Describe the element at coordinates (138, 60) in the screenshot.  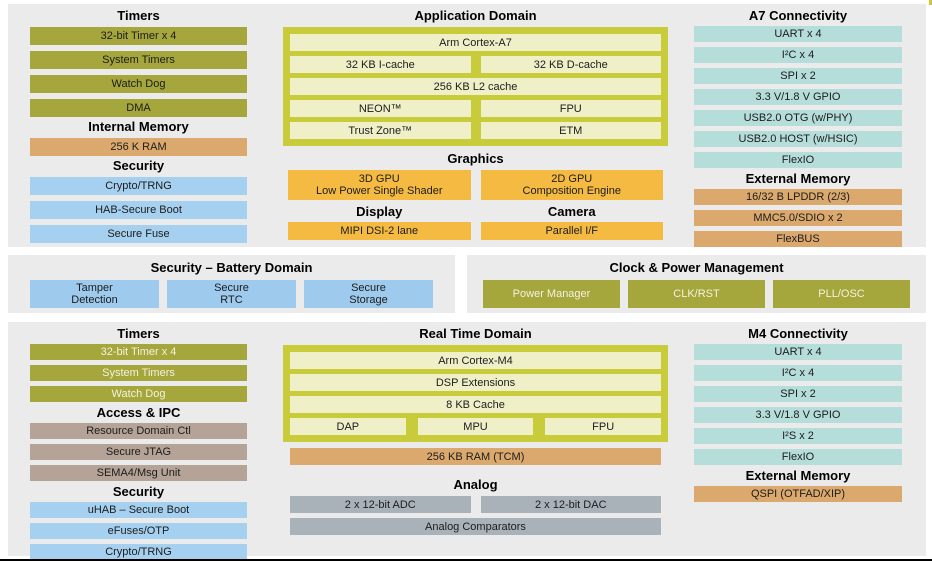
I see `block-system-timers: System Timers` at that location.